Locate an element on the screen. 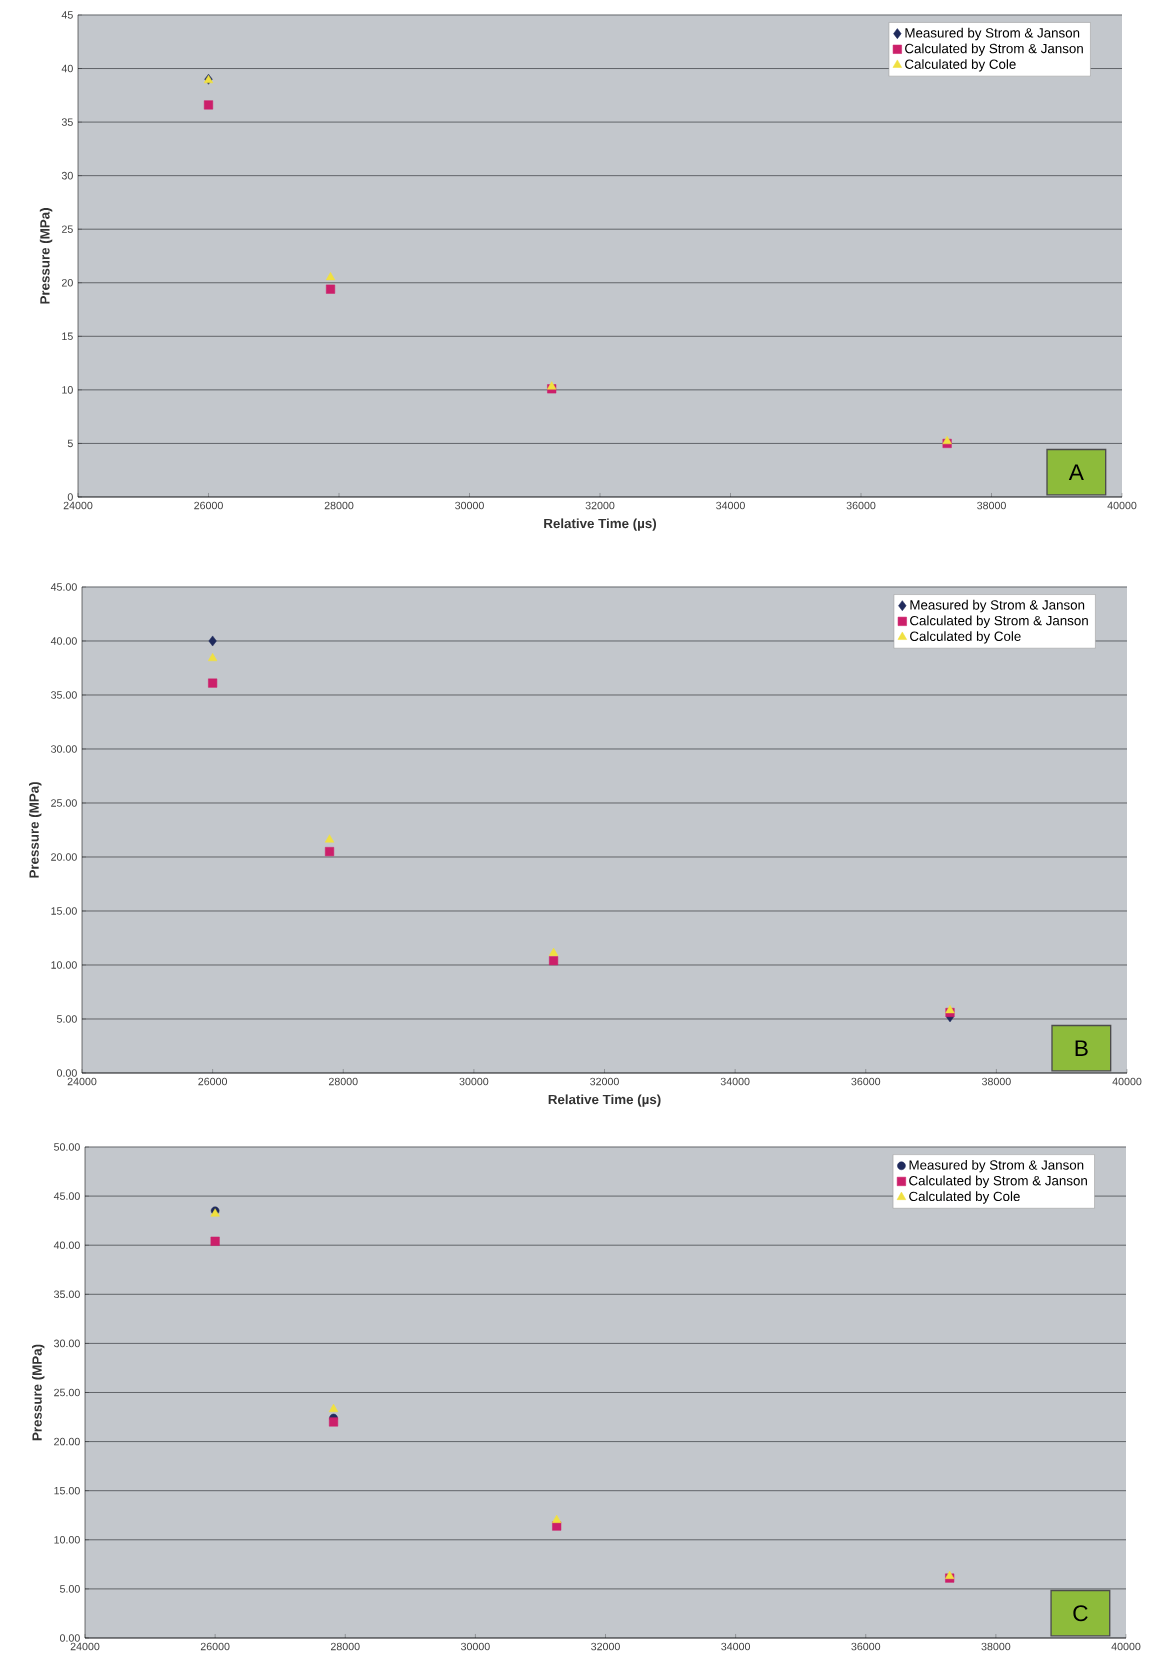  y-tick-label: 35 is located at coordinates (67, 122).